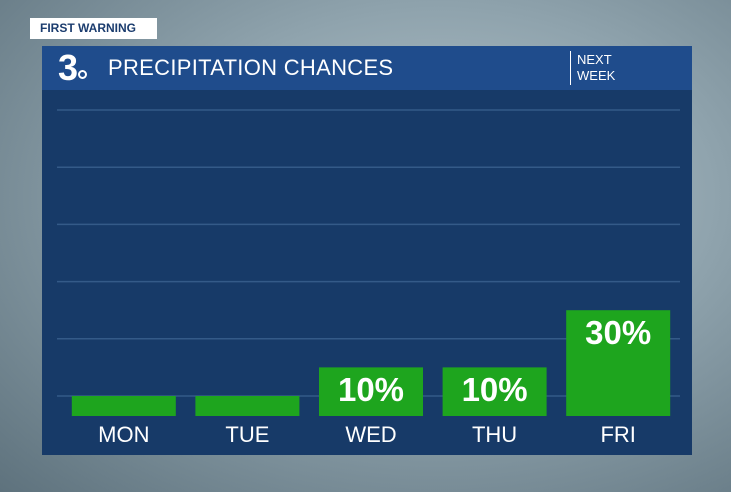 This screenshot has height=492, width=731. I want to click on divider, so click(570, 68).